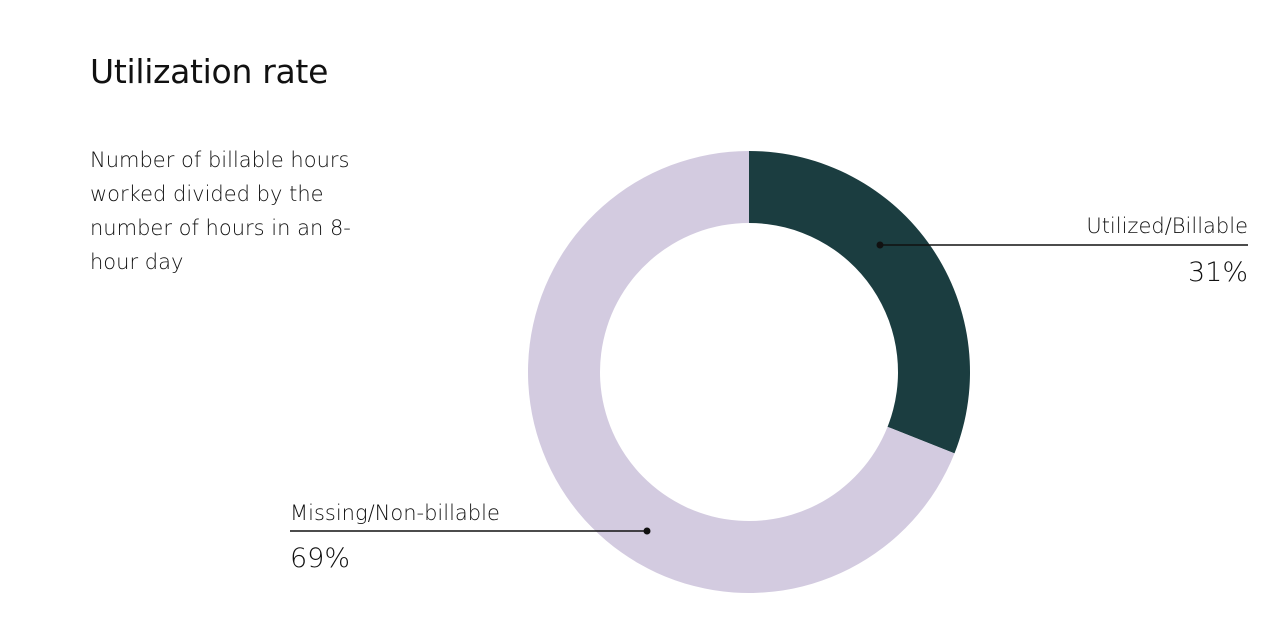 This screenshot has height=618, width=1288. What do you see at coordinates (395, 513) in the screenshot?
I see `slice-label: Missing/Non-billable` at bounding box center [395, 513].